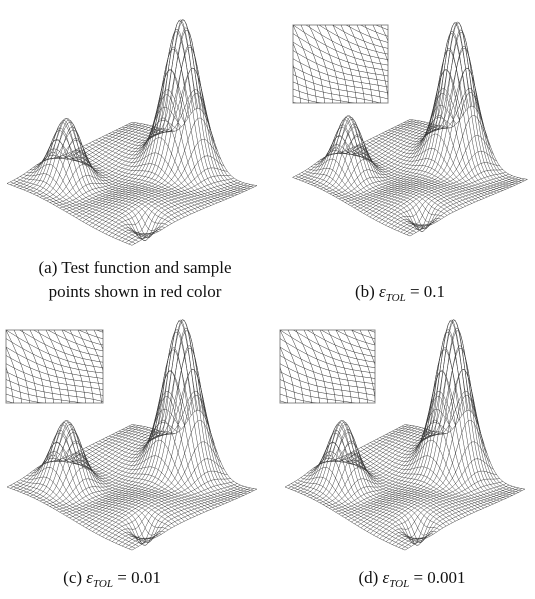  I want to click on inset-box, so click(54, 366).